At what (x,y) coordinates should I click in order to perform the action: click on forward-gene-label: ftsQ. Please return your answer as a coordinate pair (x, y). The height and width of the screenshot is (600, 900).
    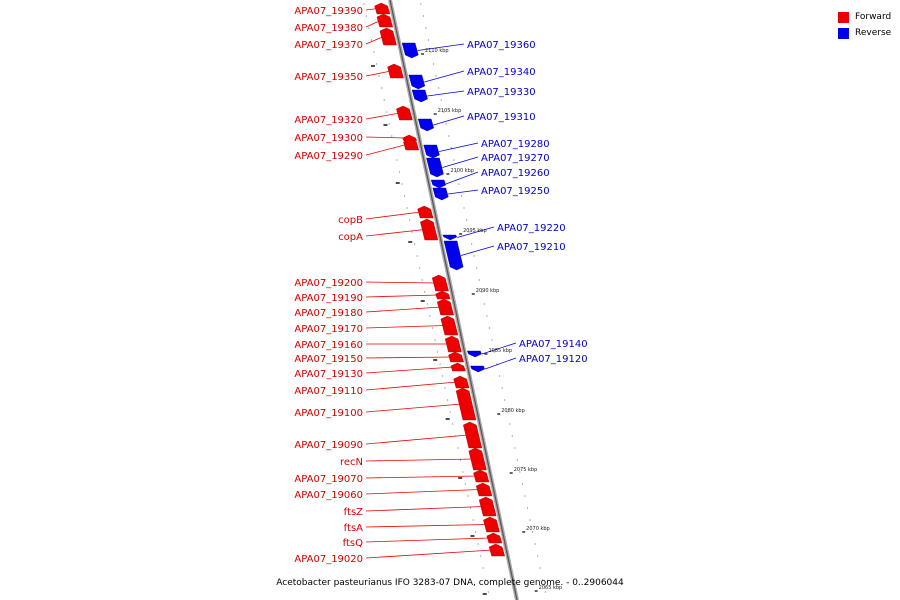
    Looking at the image, I should click on (353, 543).